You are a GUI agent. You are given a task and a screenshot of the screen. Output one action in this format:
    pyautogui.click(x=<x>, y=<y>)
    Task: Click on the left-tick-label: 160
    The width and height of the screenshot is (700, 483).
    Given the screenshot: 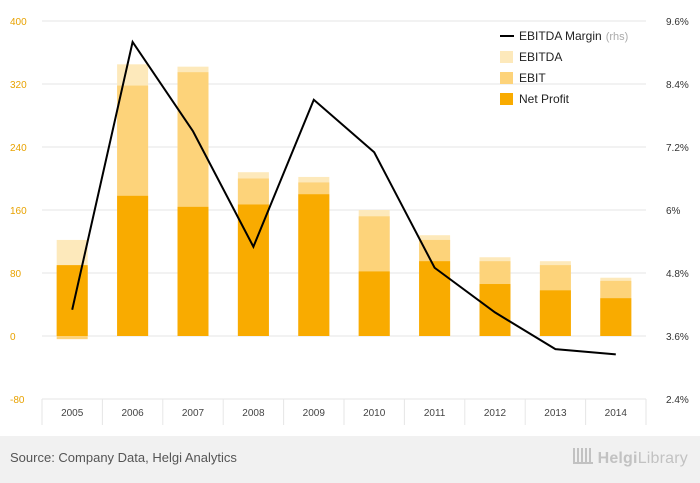 What is the action you would take?
    pyautogui.click(x=18, y=211)
    